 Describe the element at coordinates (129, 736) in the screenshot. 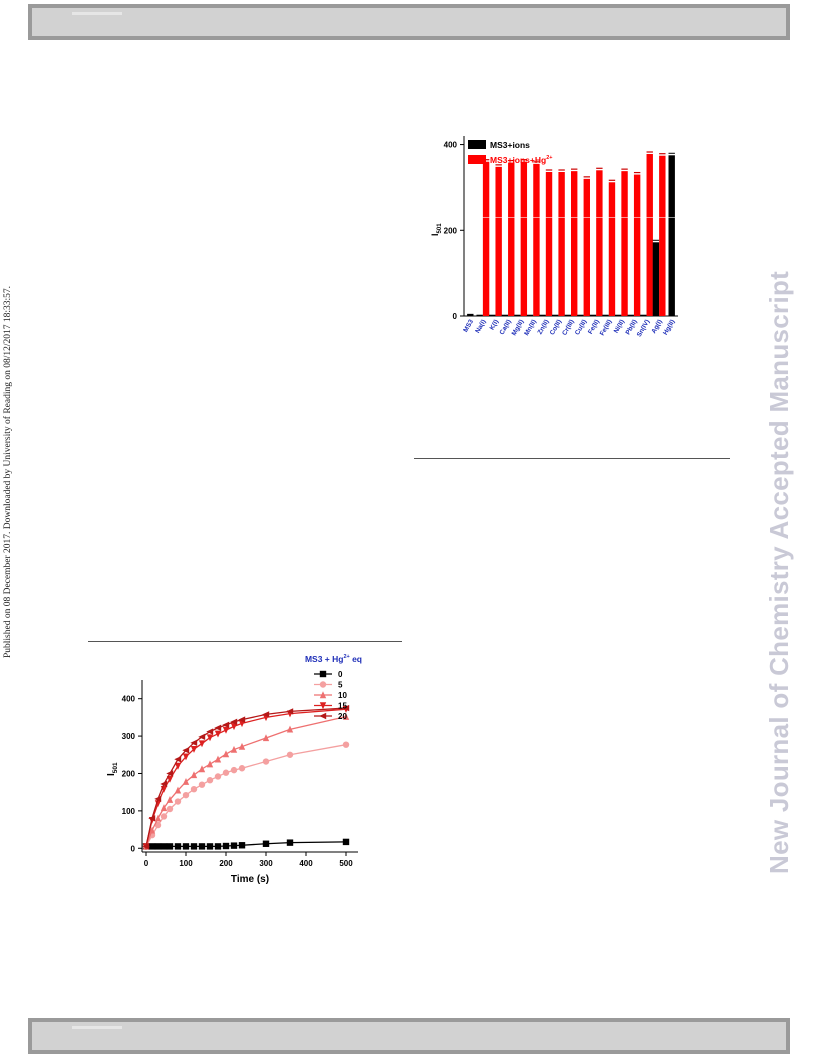

I see `line-y-tick-label: 300` at that location.